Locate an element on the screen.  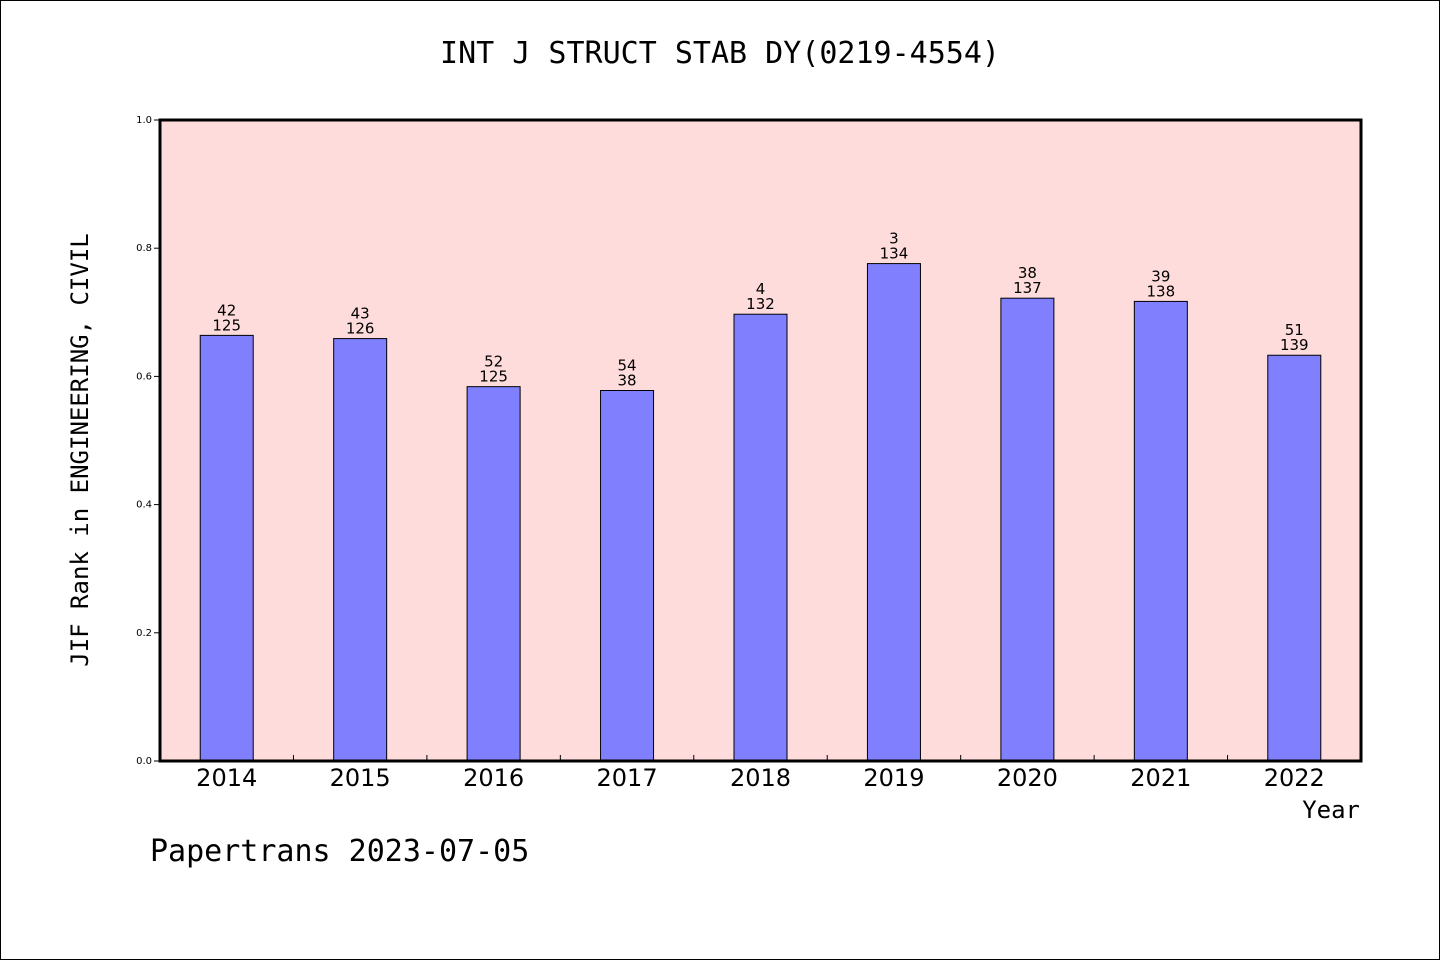
x-tick-label: 2021 is located at coordinates (1160, 778).